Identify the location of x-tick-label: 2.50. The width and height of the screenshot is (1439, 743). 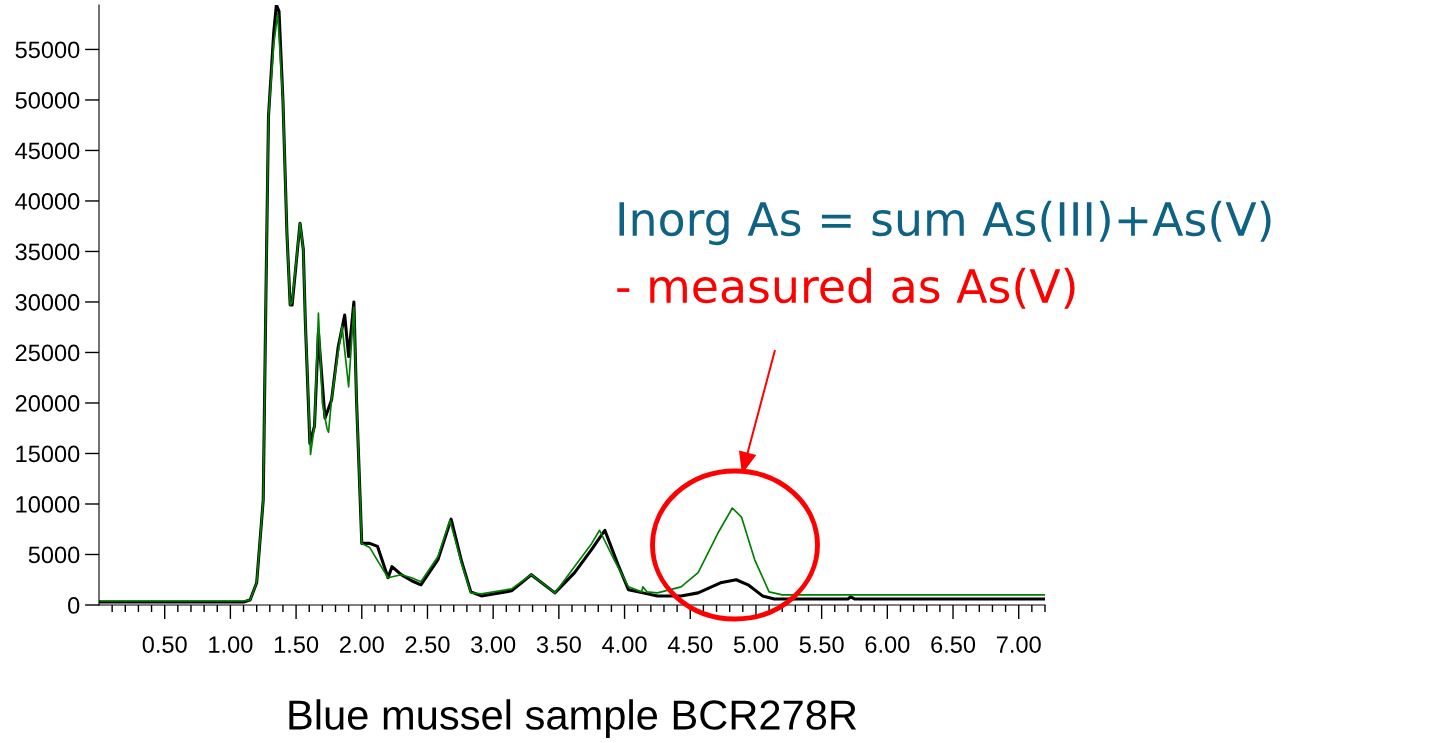
(427, 644).